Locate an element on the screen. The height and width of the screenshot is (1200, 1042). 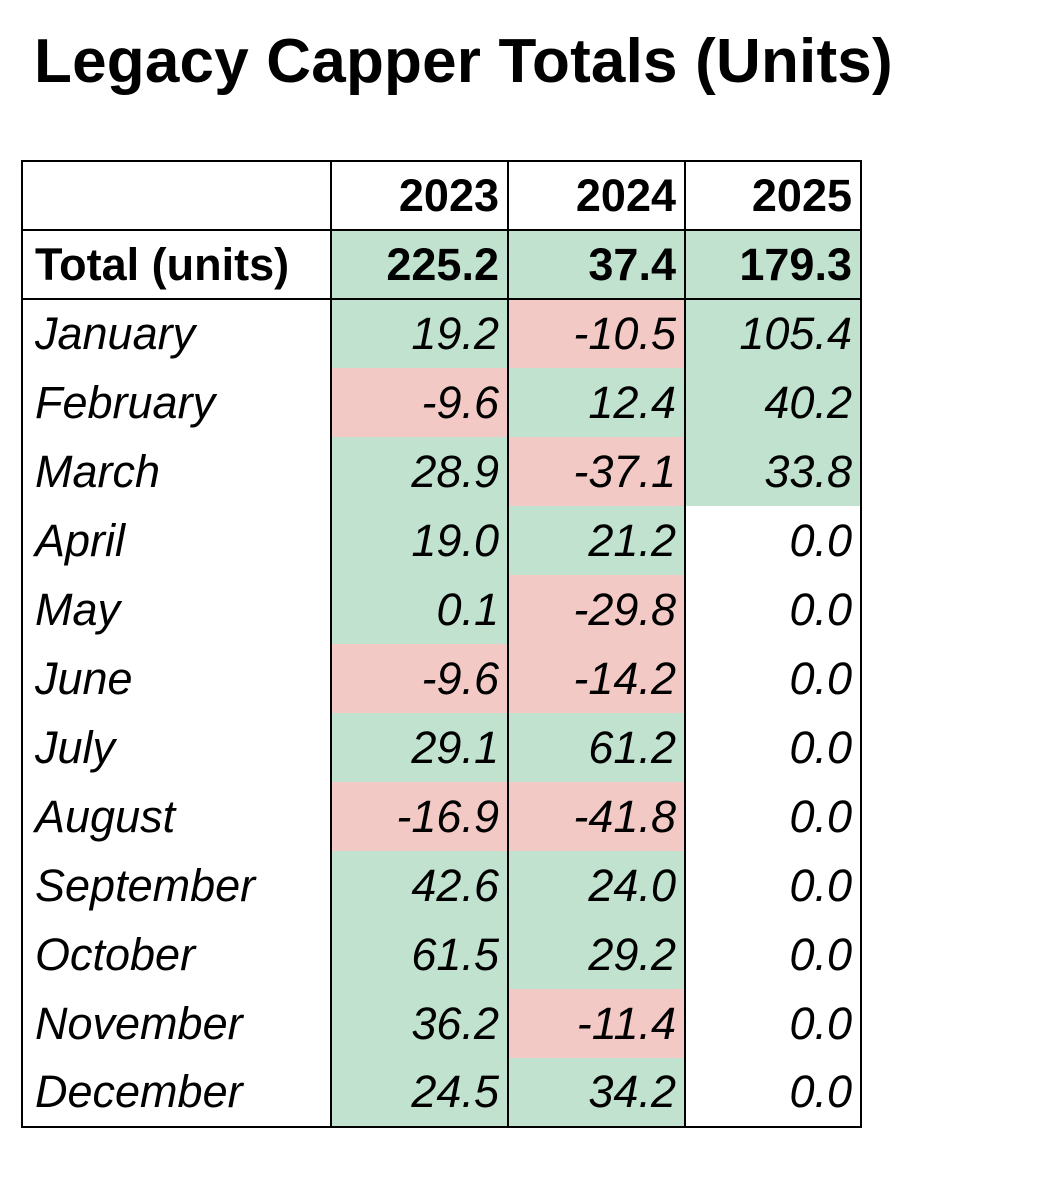
month-value-2023: 28.9 is located at coordinates (419, 471).